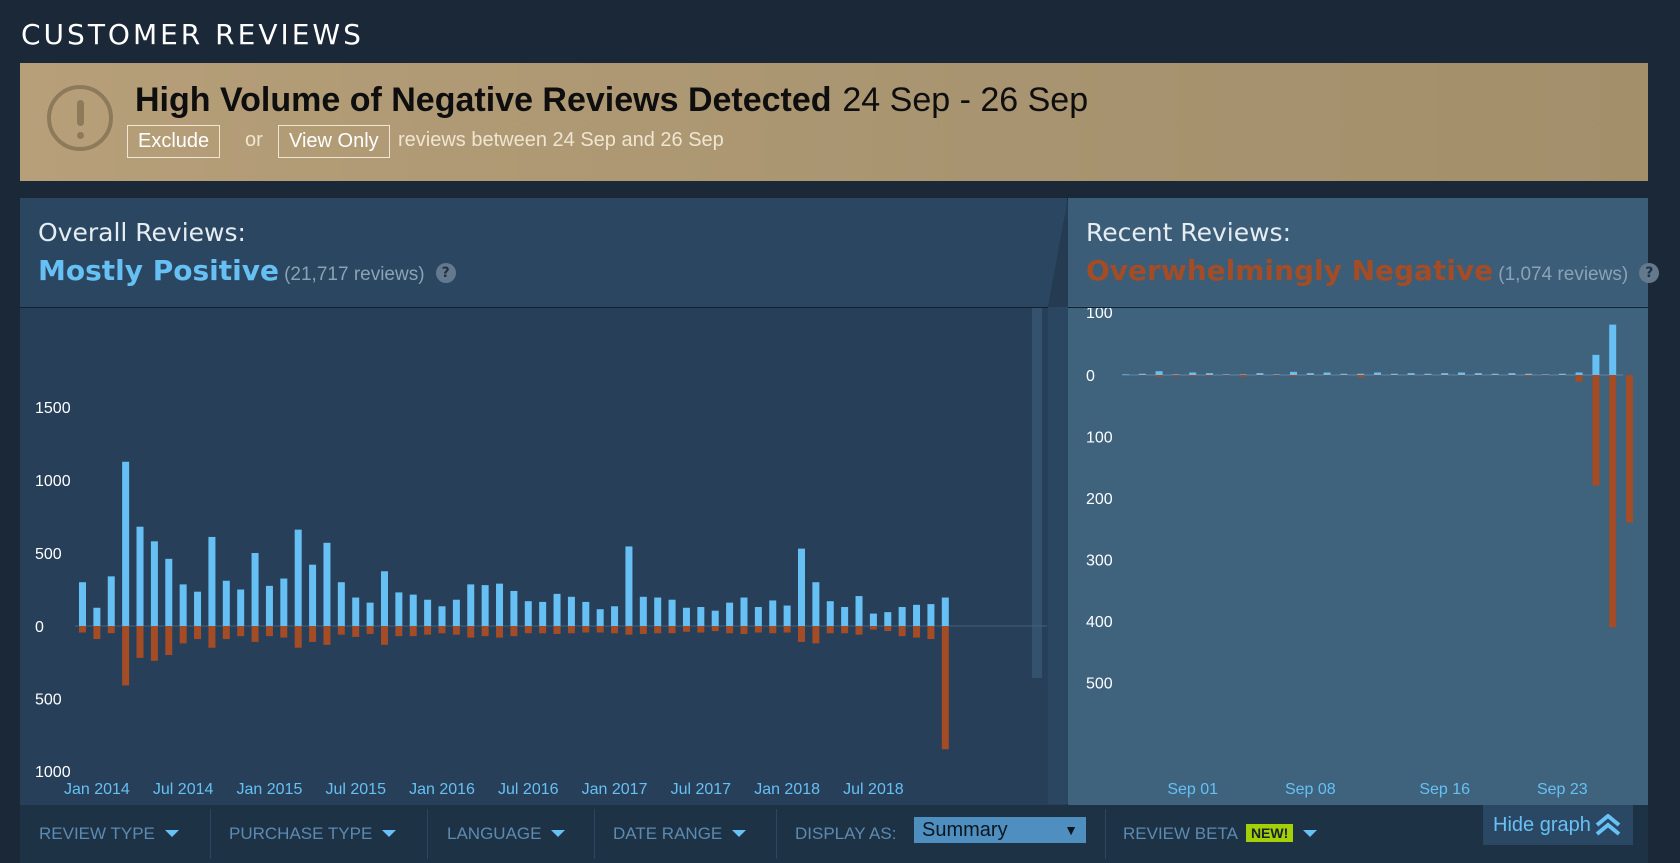  I want to click on x-tick-label: Jul 2015, so click(355, 789).